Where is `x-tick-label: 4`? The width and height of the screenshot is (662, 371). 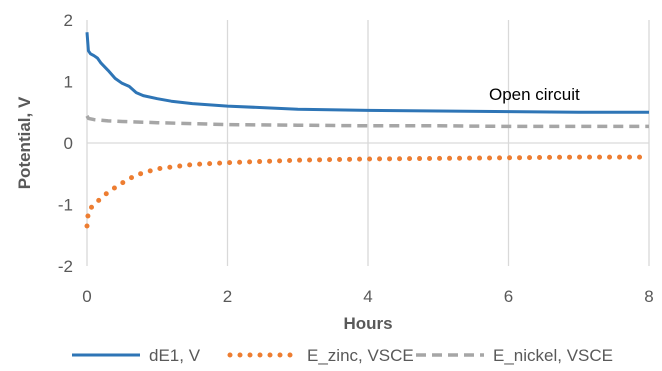 x-tick-label: 4 is located at coordinates (367, 296).